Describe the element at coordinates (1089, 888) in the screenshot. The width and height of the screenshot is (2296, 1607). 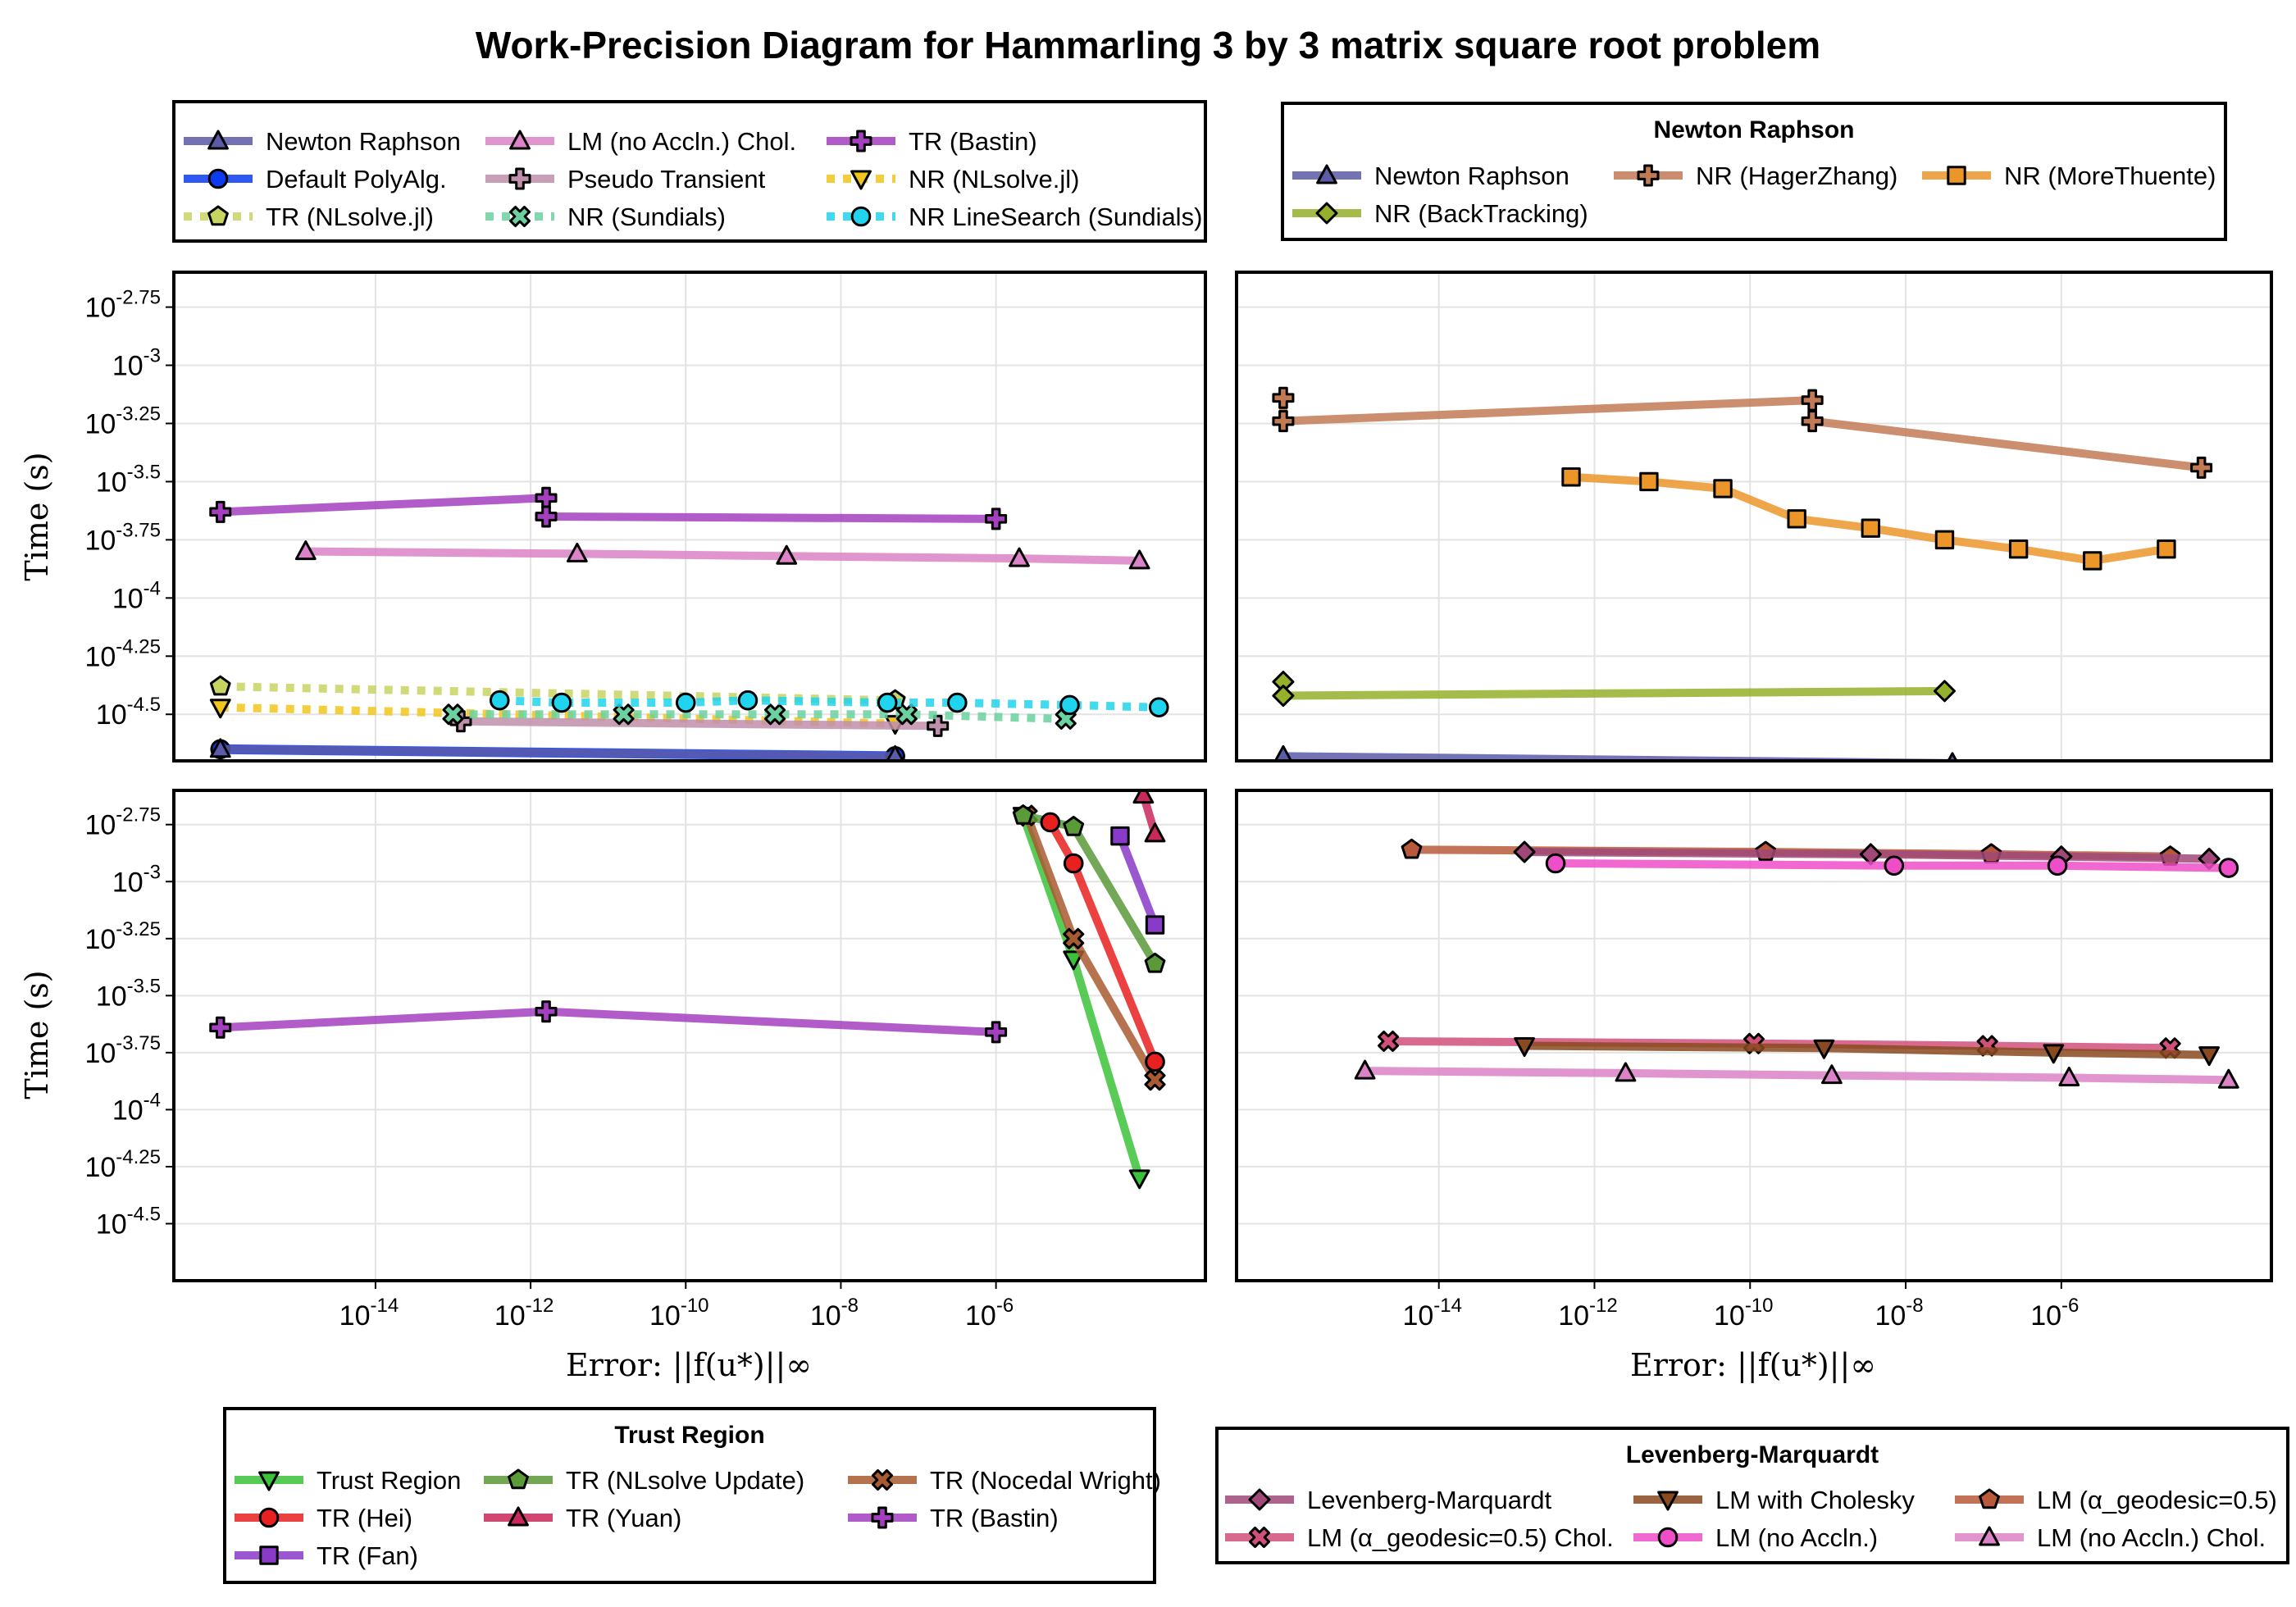
I see `series-tr-nlsolve-update` at that location.